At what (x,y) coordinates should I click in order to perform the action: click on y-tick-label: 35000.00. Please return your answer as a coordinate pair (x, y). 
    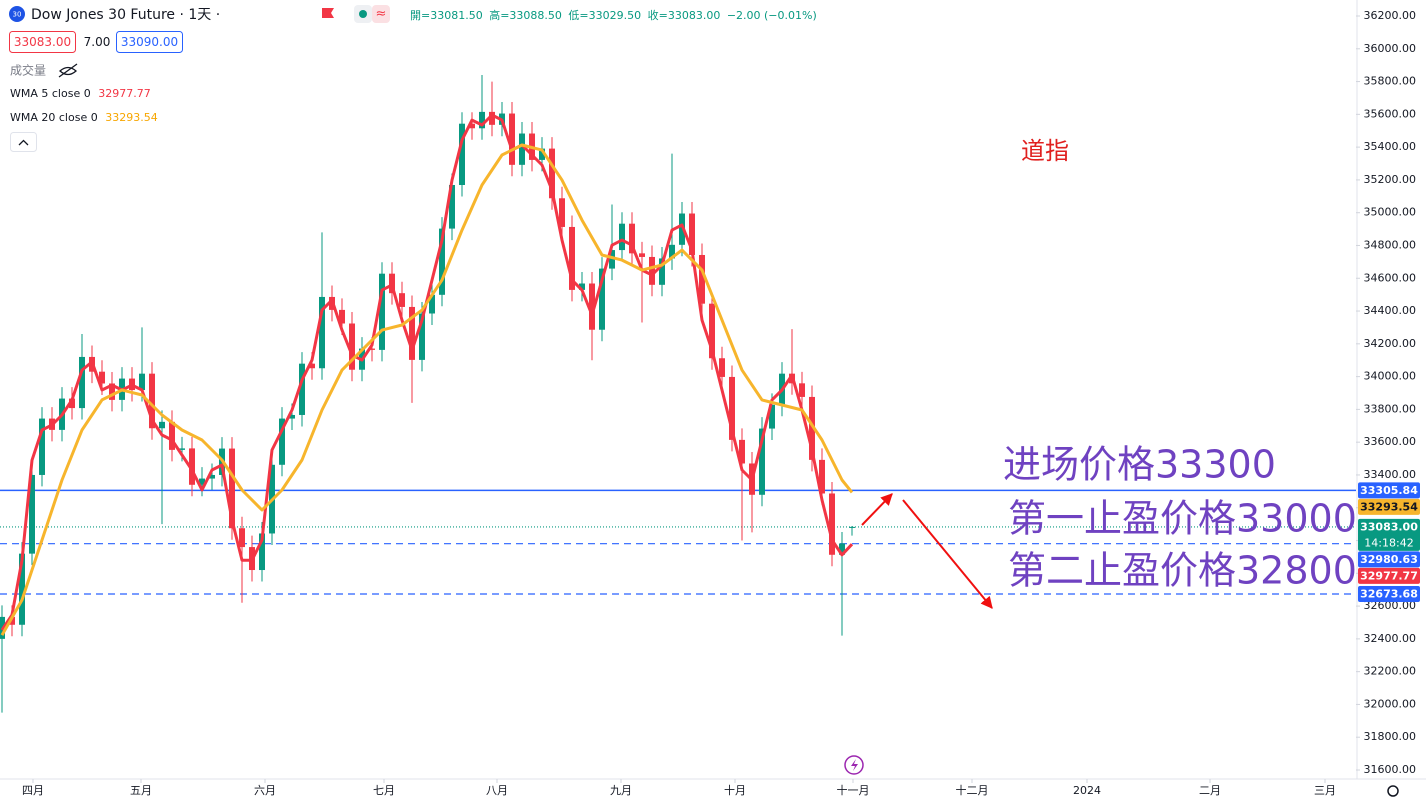
    Looking at the image, I should click on (1390, 212).